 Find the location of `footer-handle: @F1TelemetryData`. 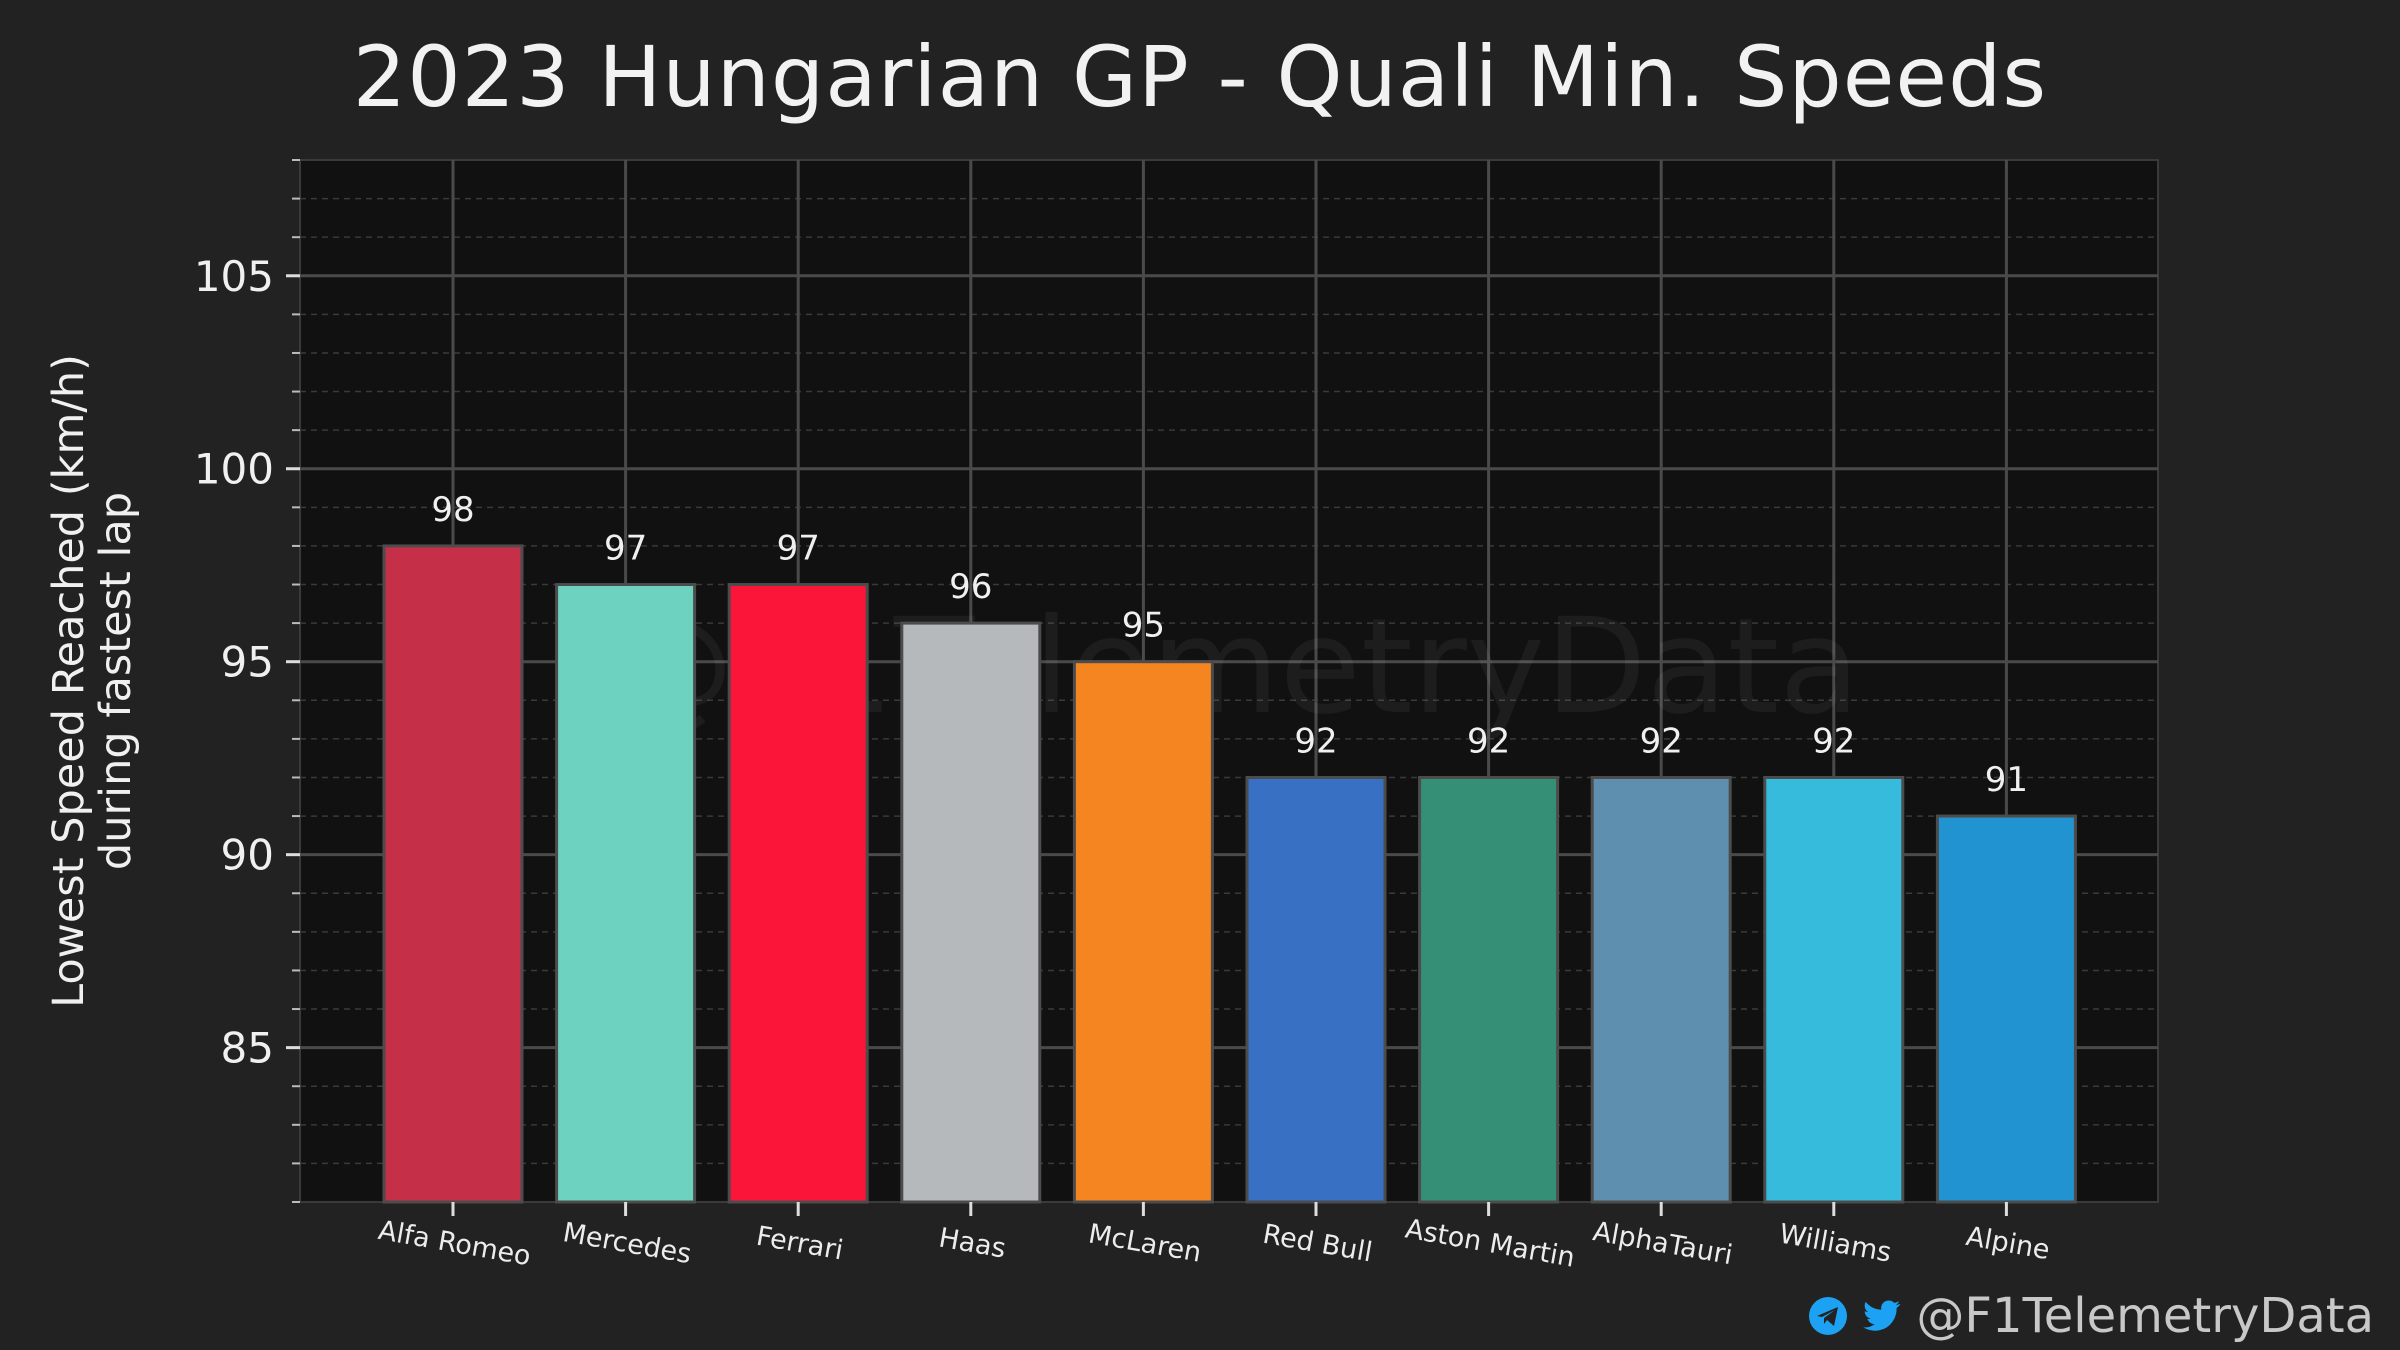

footer-handle: @F1TelemetryData is located at coordinates (2145, 1316).